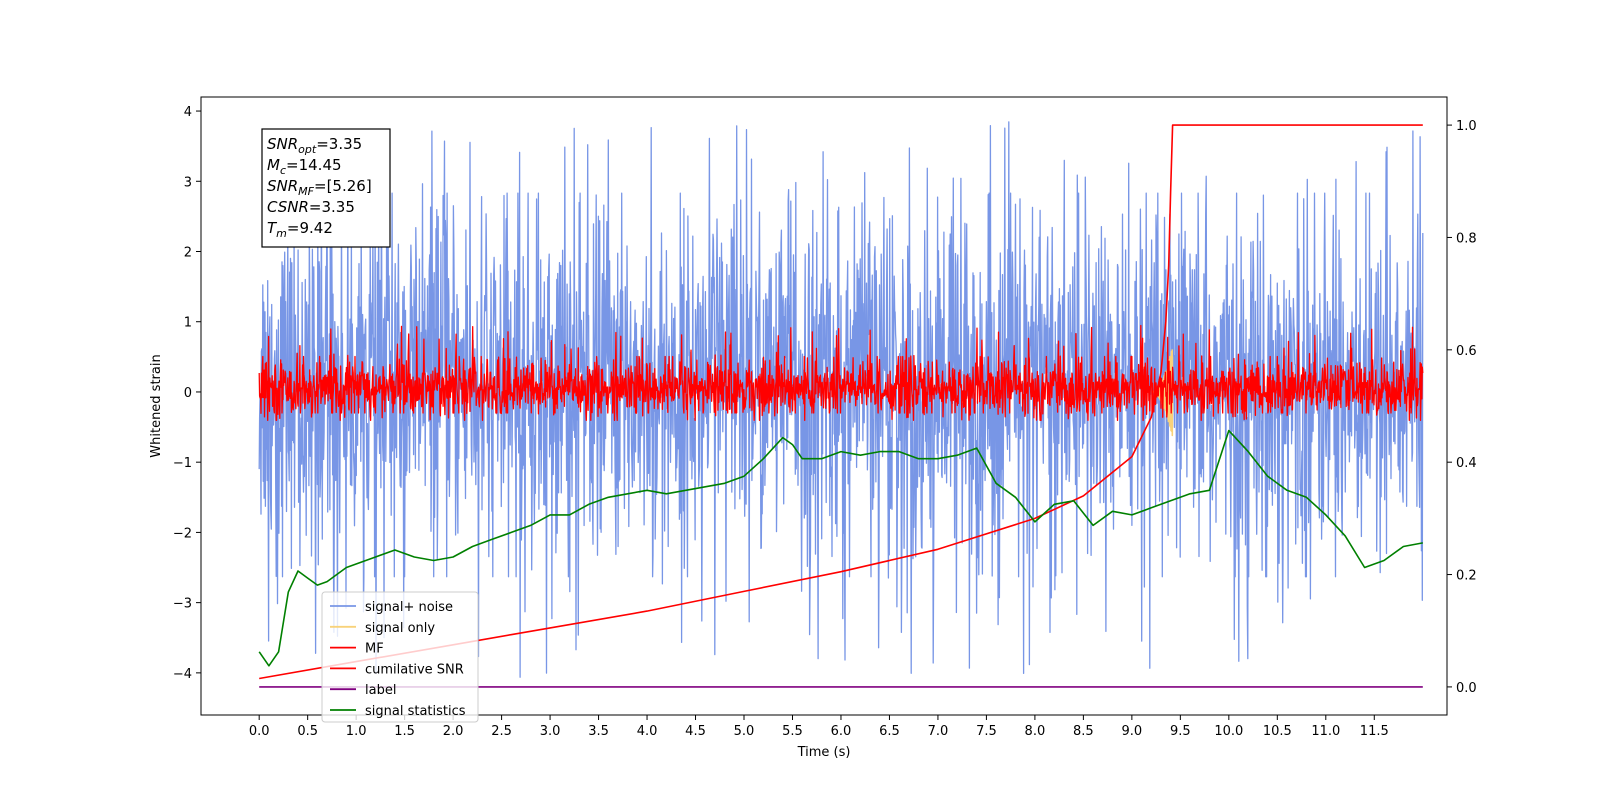 This screenshot has width=1600, height=800. Describe the element at coordinates (188, 112) in the screenshot. I see `y-tick-label: 4` at that location.